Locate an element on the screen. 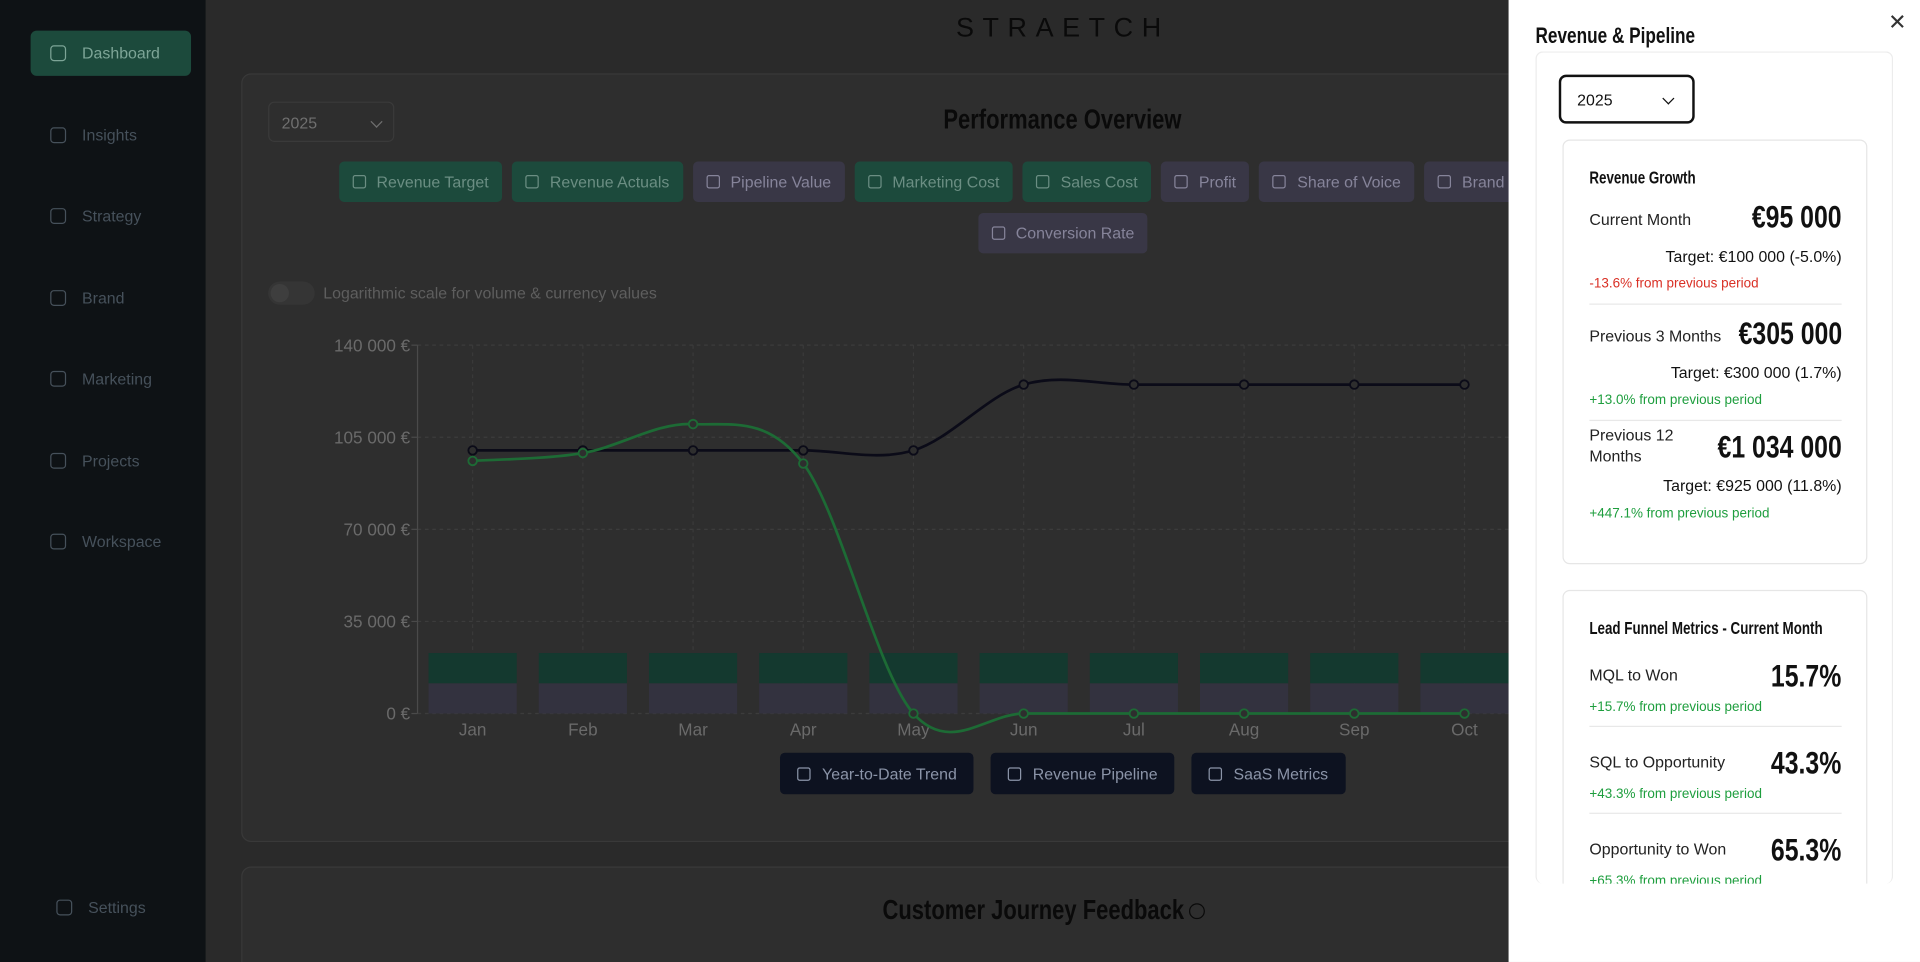 The height and width of the screenshot is (962, 1920). view-button: Revenue Pipeline is located at coordinates (1083, 773).